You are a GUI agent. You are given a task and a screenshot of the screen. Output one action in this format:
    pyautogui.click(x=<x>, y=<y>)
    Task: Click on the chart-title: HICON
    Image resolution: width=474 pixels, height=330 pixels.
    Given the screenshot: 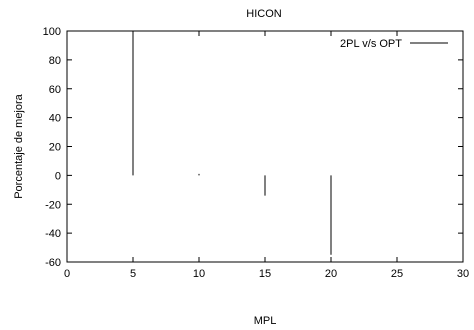 What is the action you would take?
    pyautogui.click(x=264, y=14)
    